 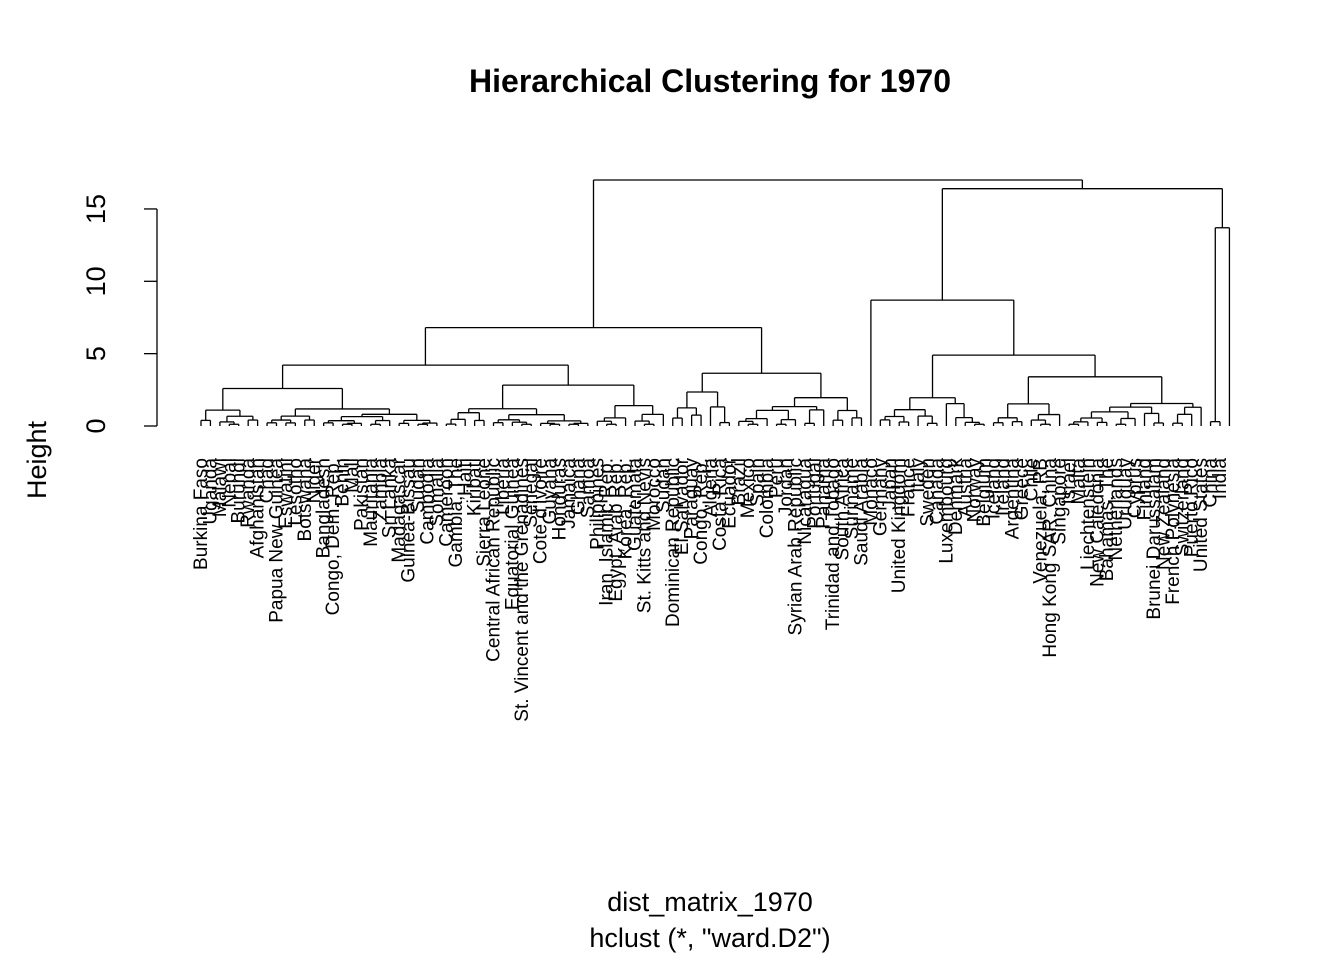 What do you see at coordinates (824, 493) in the screenshot?
I see `leaf-label: Panama` at bounding box center [824, 493].